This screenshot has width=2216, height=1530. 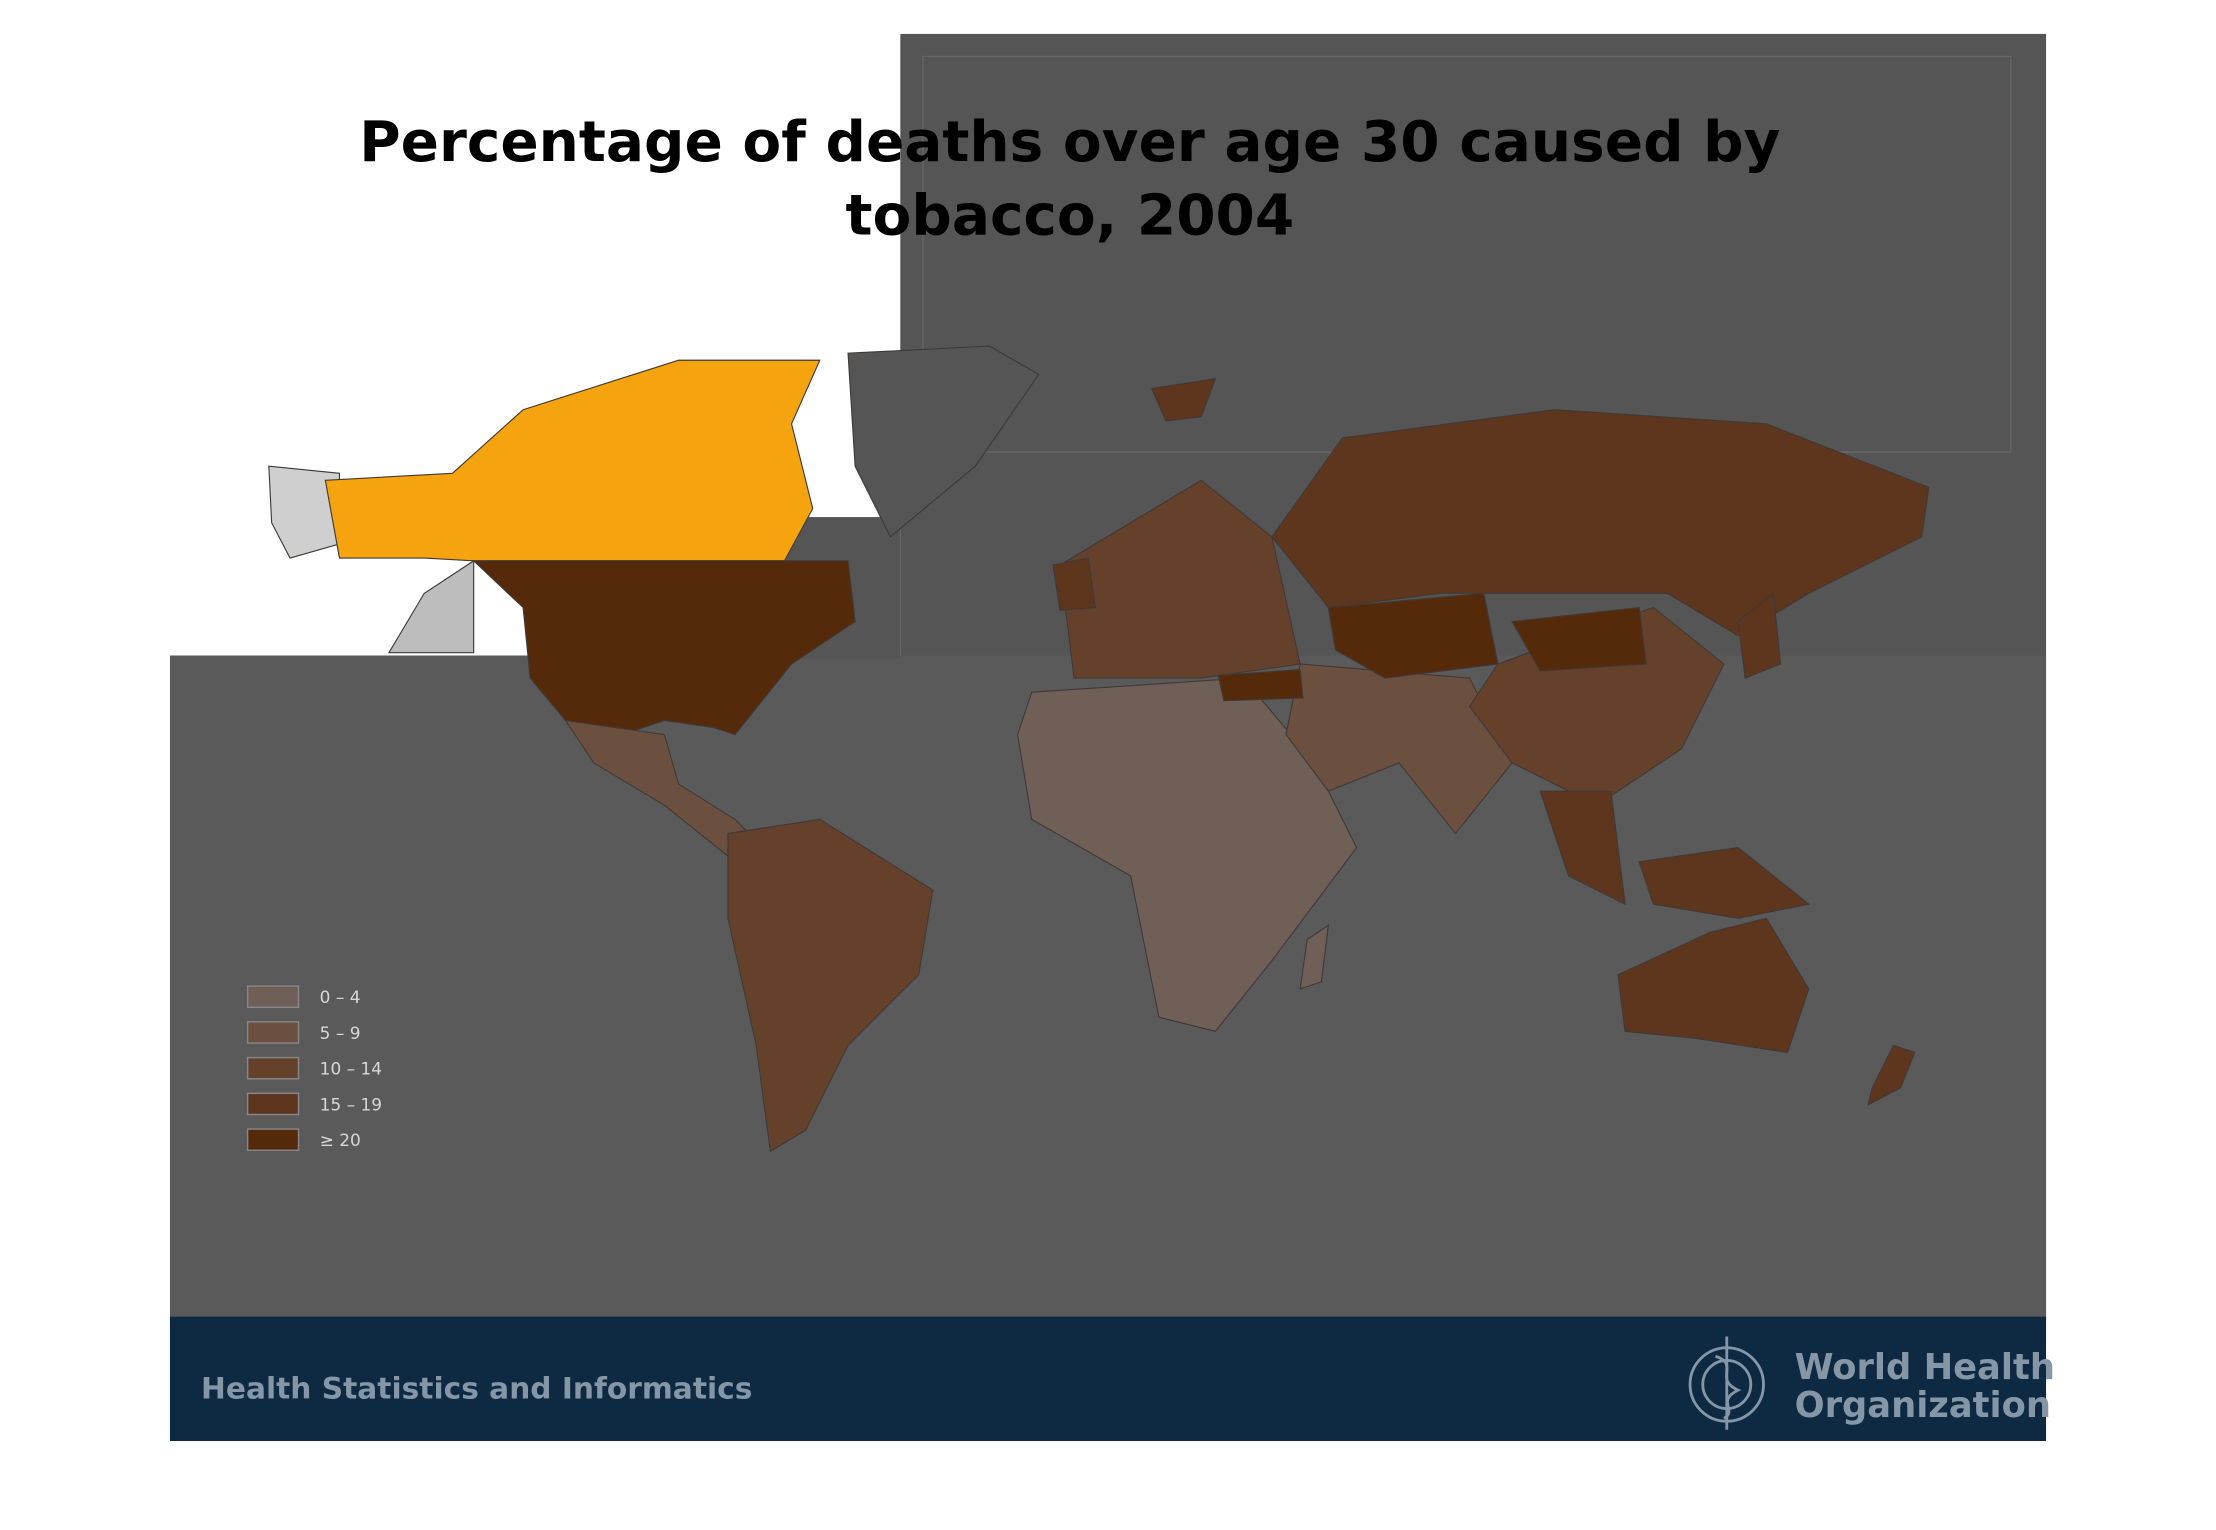 What do you see at coordinates (1726, 1383) in the screenshot?
I see `who-emblem` at bounding box center [1726, 1383].